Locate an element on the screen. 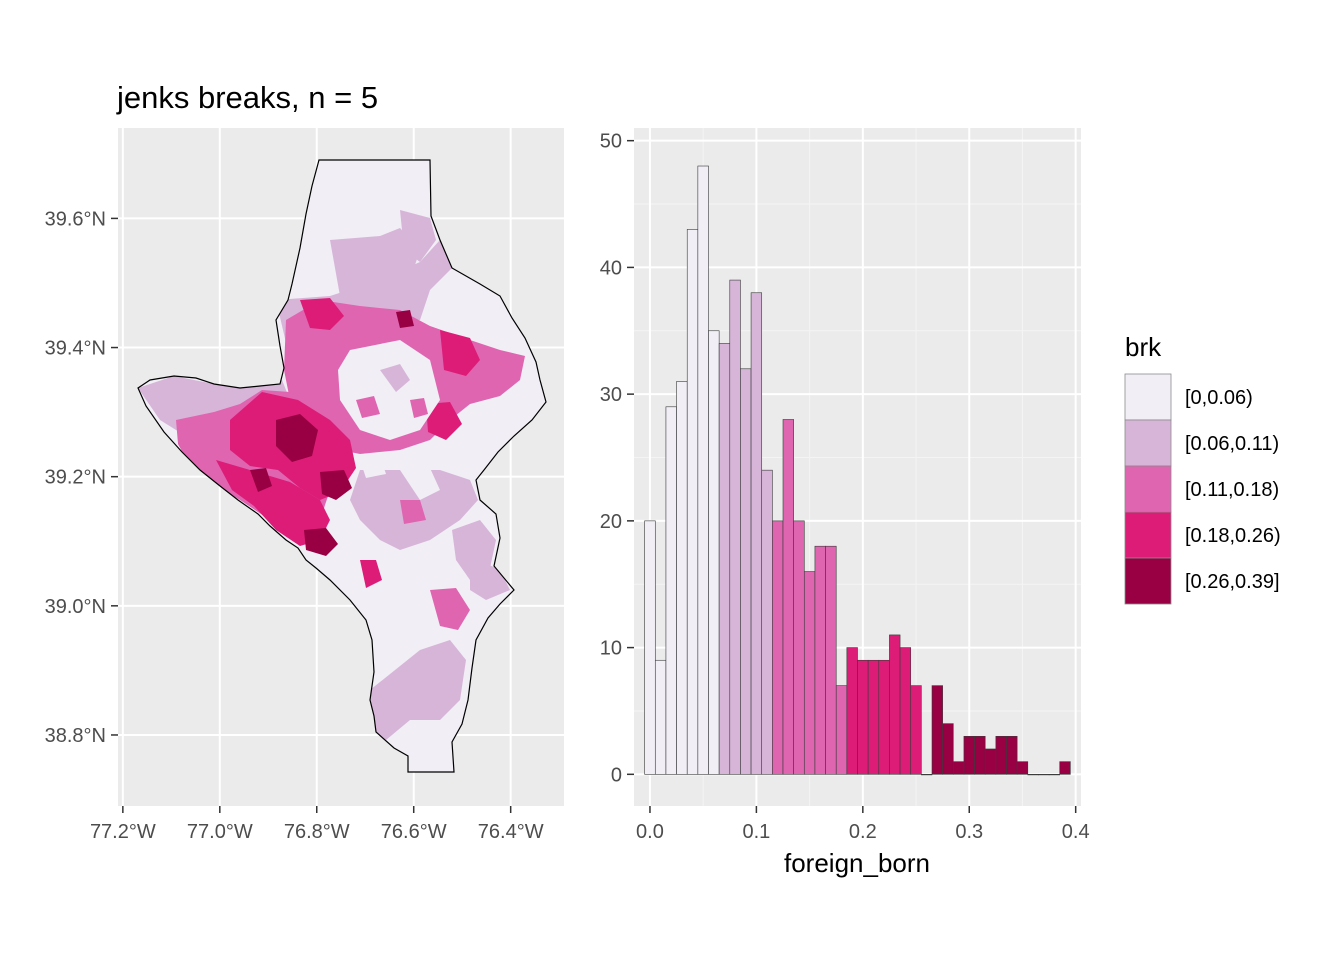  map-x-tick-label: 76.8°W is located at coordinates (317, 832).